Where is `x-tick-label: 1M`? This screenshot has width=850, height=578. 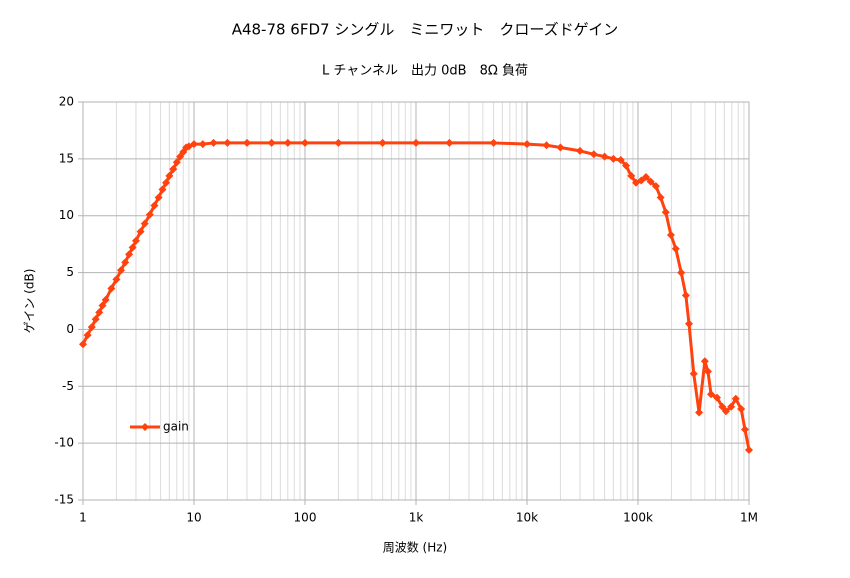
x-tick-label: 1M is located at coordinates (749, 518).